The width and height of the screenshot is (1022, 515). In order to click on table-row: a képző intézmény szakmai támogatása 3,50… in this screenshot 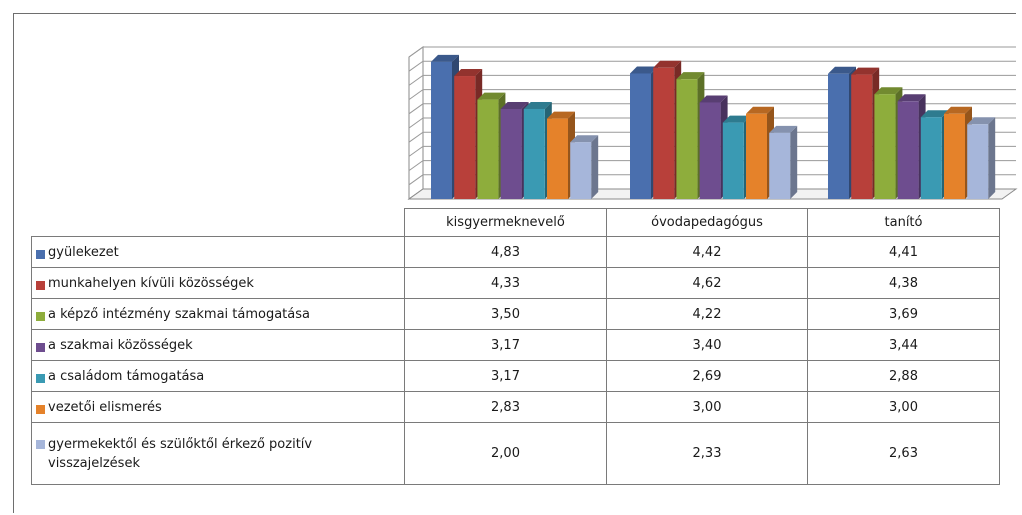, I will do `click(515, 314)`.